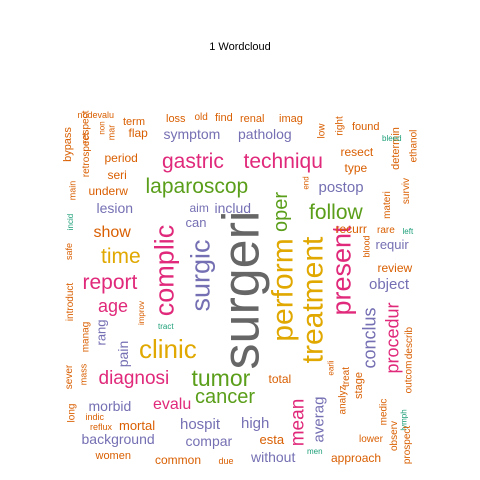 Image resolution: width=480 pixels, height=480 pixels. What do you see at coordinates (351, 229) in the screenshot?
I see `word-recurr: recurr` at bounding box center [351, 229].